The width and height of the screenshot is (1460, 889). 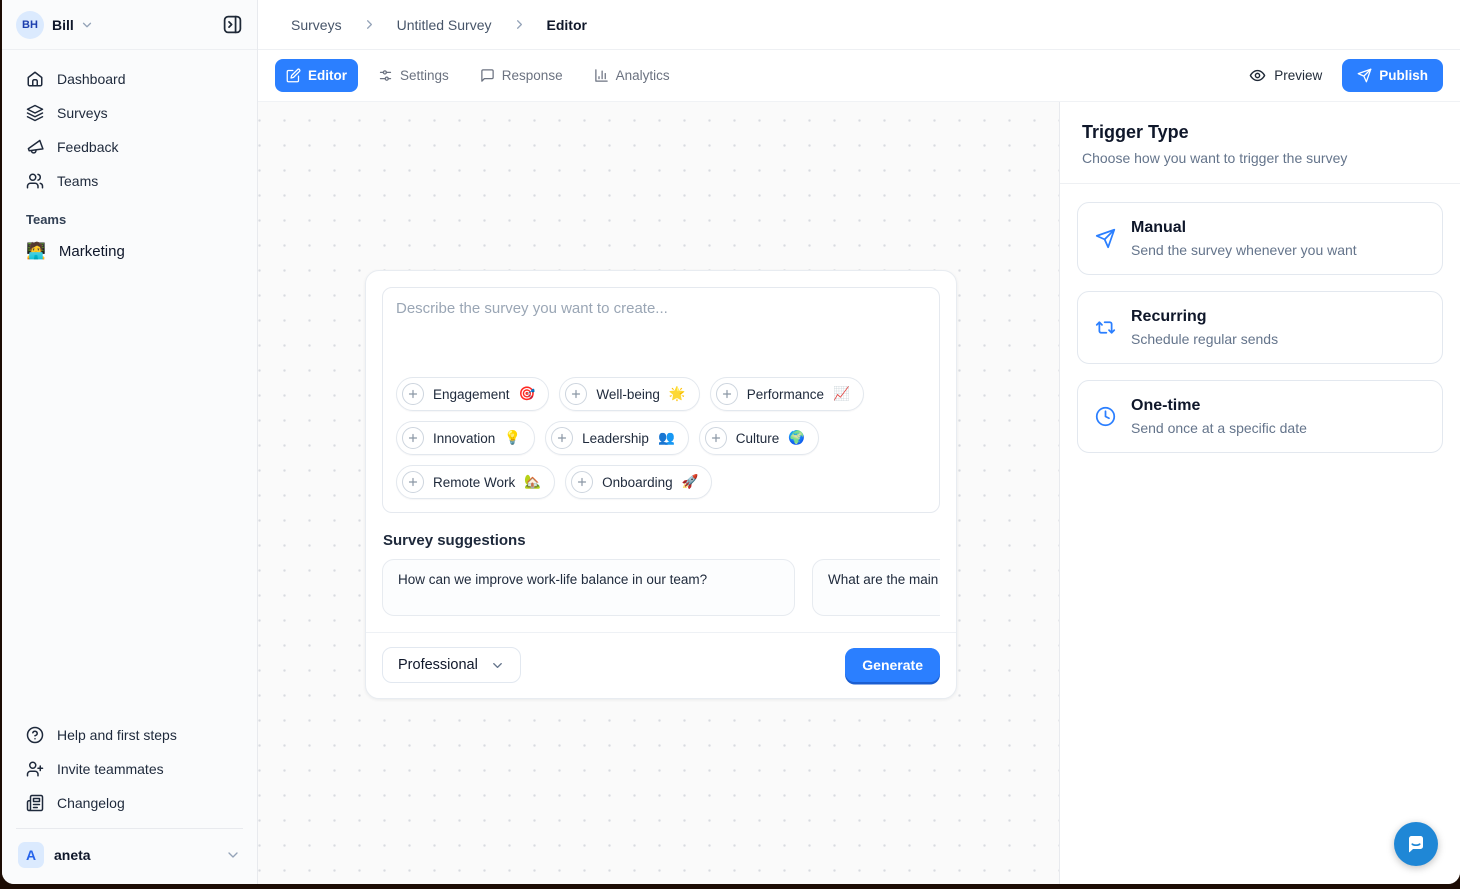 What do you see at coordinates (1392, 75) in the screenshot?
I see `publish-button: Publish` at bounding box center [1392, 75].